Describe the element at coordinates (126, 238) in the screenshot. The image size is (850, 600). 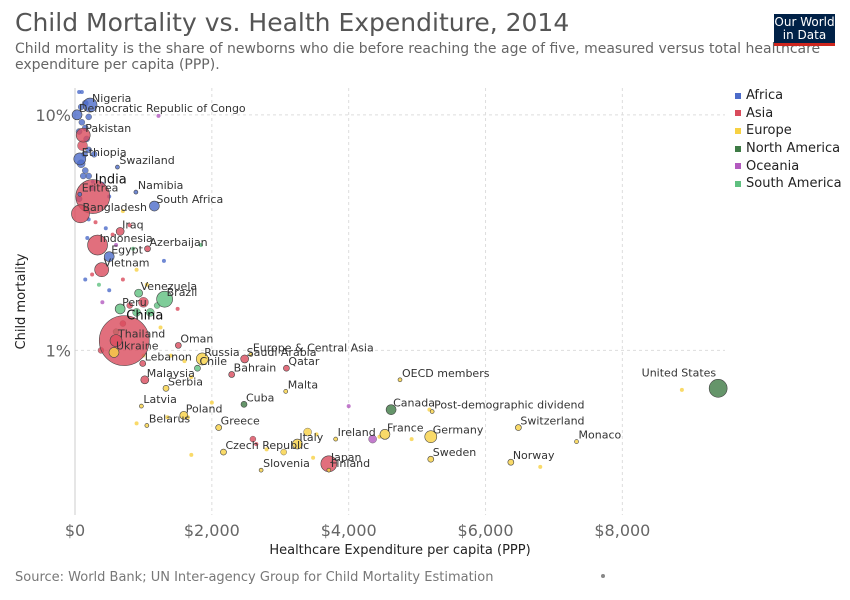
I see `point-label: Indonesia` at that location.